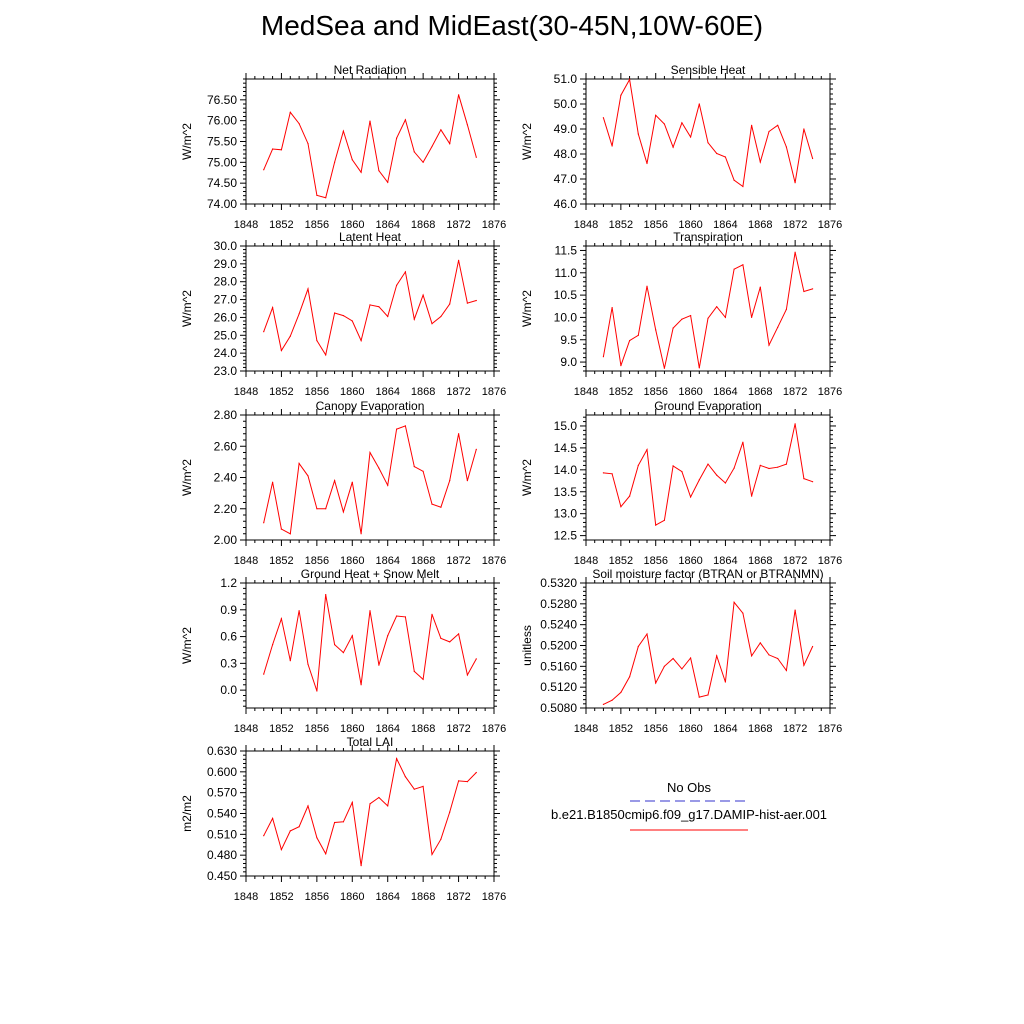  Describe the element at coordinates (566, 250) in the screenshot. I see `y-tick-label: 11.5` at that location.